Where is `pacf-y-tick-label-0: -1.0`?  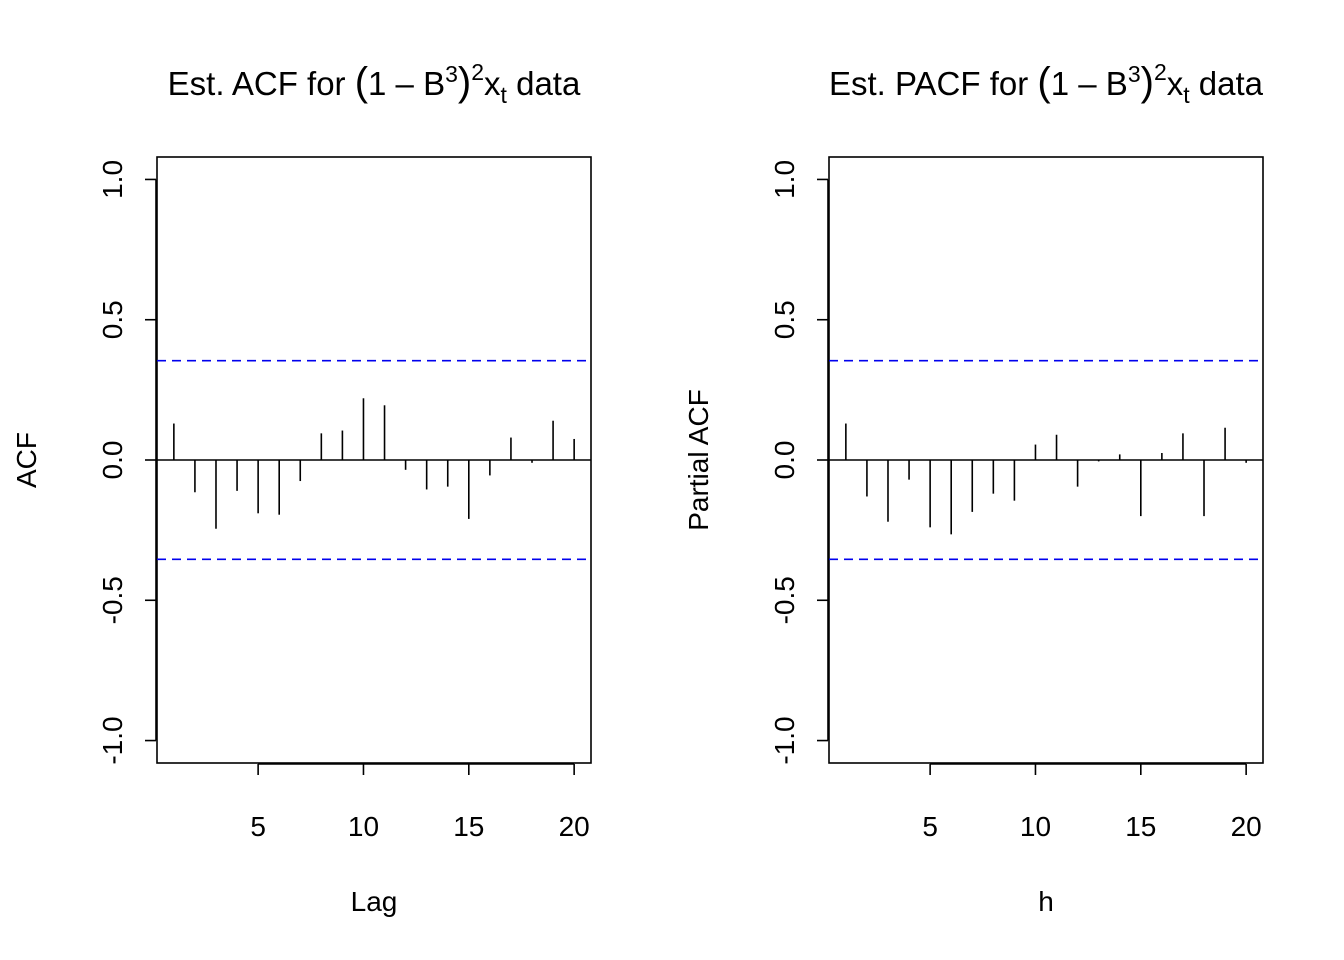
pacf-y-tick-label-0: -1.0 is located at coordinates (784, 740).